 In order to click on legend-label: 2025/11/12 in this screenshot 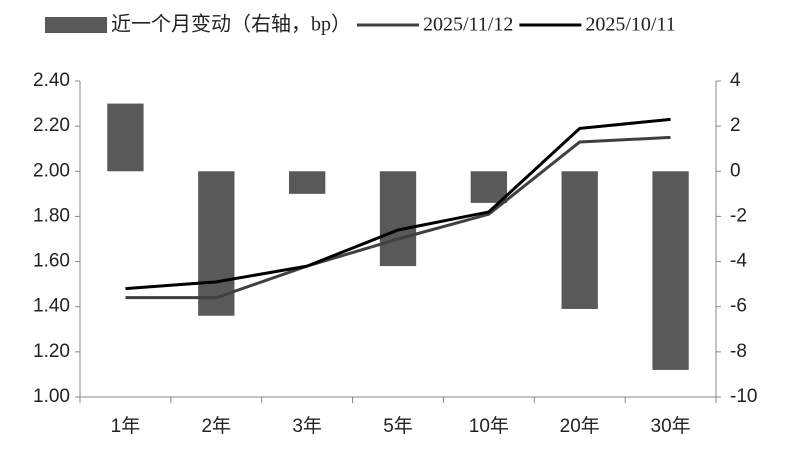, I will do `click(468, 25)`.